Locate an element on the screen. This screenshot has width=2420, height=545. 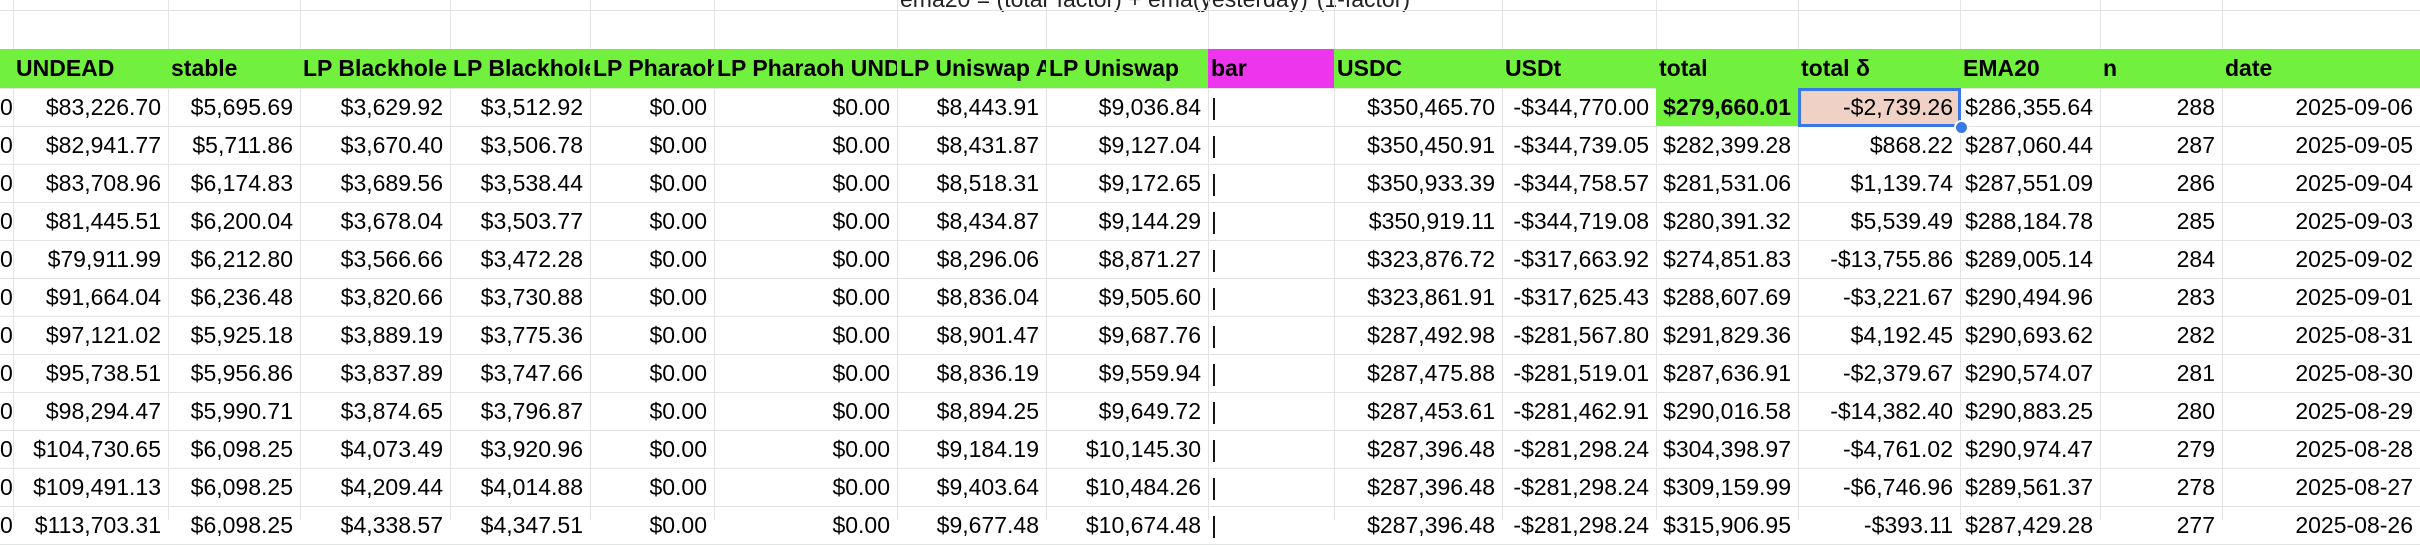
table-cell: $8,836.19 is located at coordinates (987, 373).